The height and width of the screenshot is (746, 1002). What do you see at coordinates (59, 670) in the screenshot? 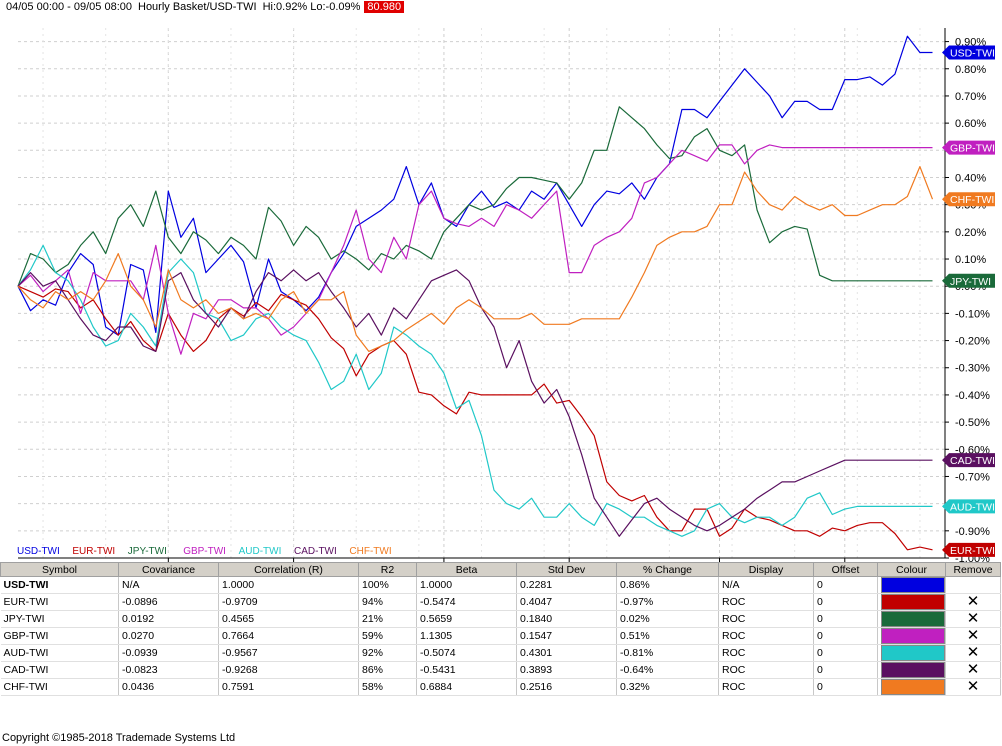
I see `cell-symbol: CAD-TWI` at bounding box center [59, 670].